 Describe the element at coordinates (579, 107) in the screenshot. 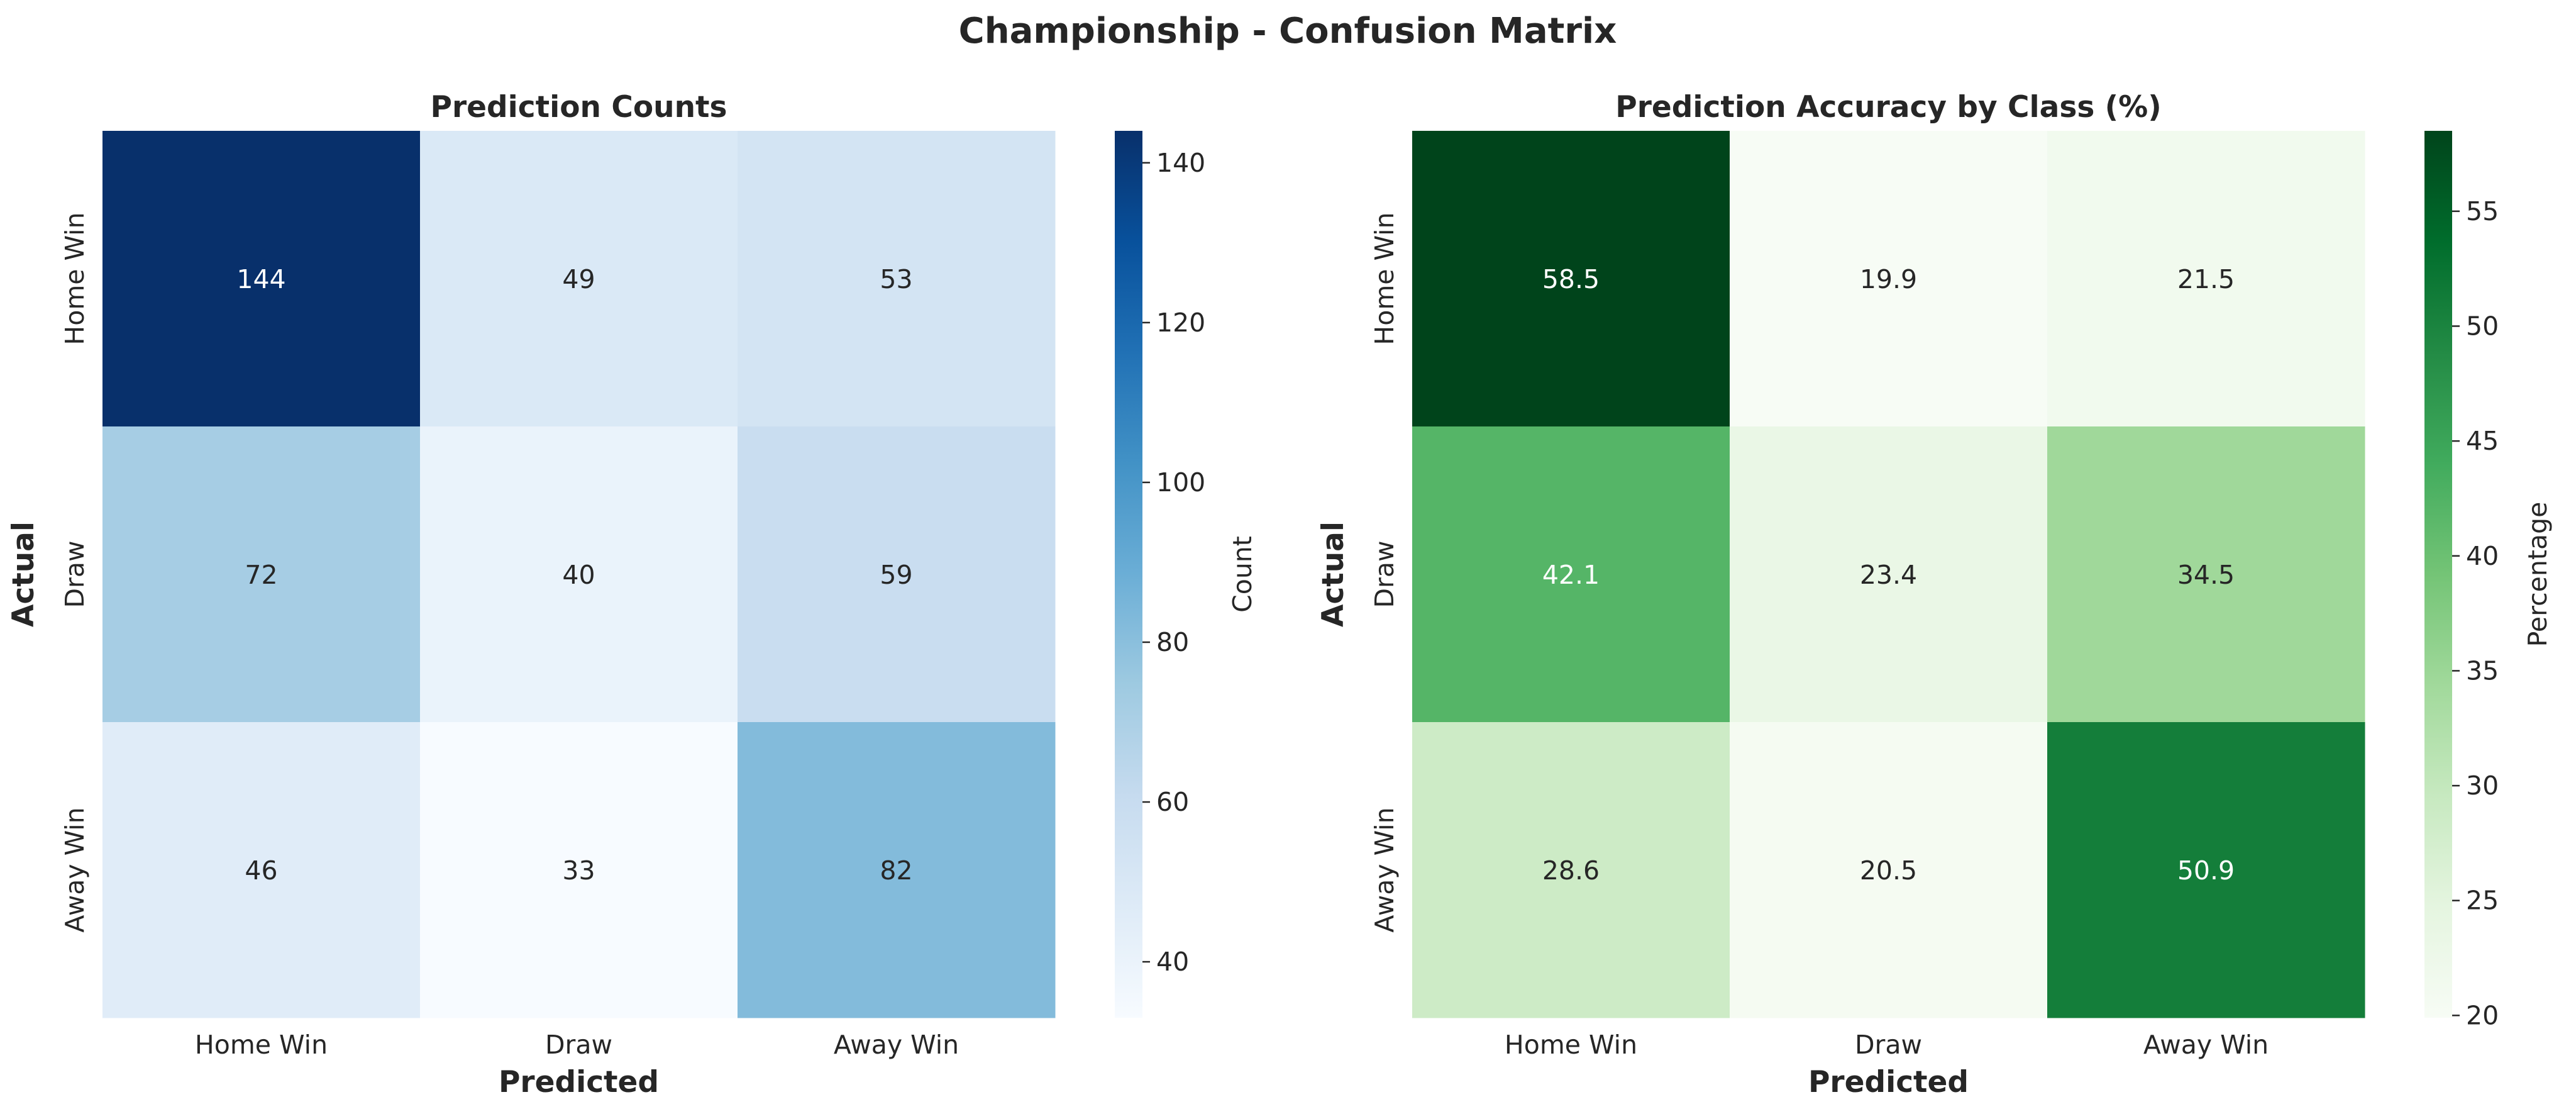

I see `panel-title: Prediction Counts` at that location.